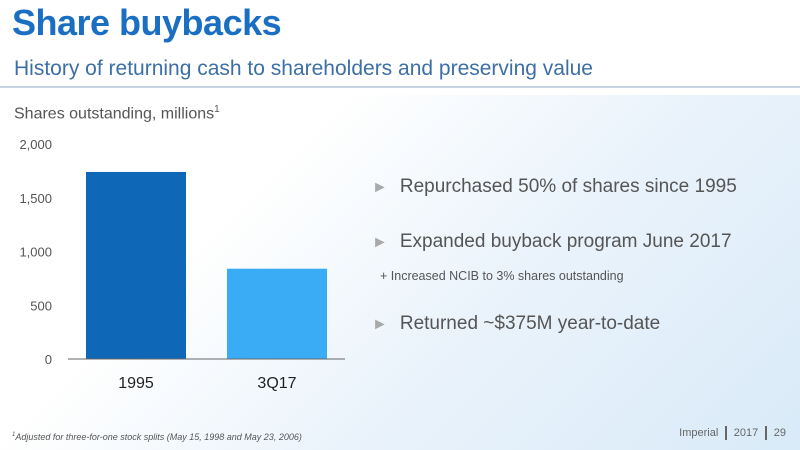 Image resolution: width=800 pixels, height=450 pixels. Describe the element at coordinates (41, 305) in the screenshot. I see `y-tick-label: 500` at that location.